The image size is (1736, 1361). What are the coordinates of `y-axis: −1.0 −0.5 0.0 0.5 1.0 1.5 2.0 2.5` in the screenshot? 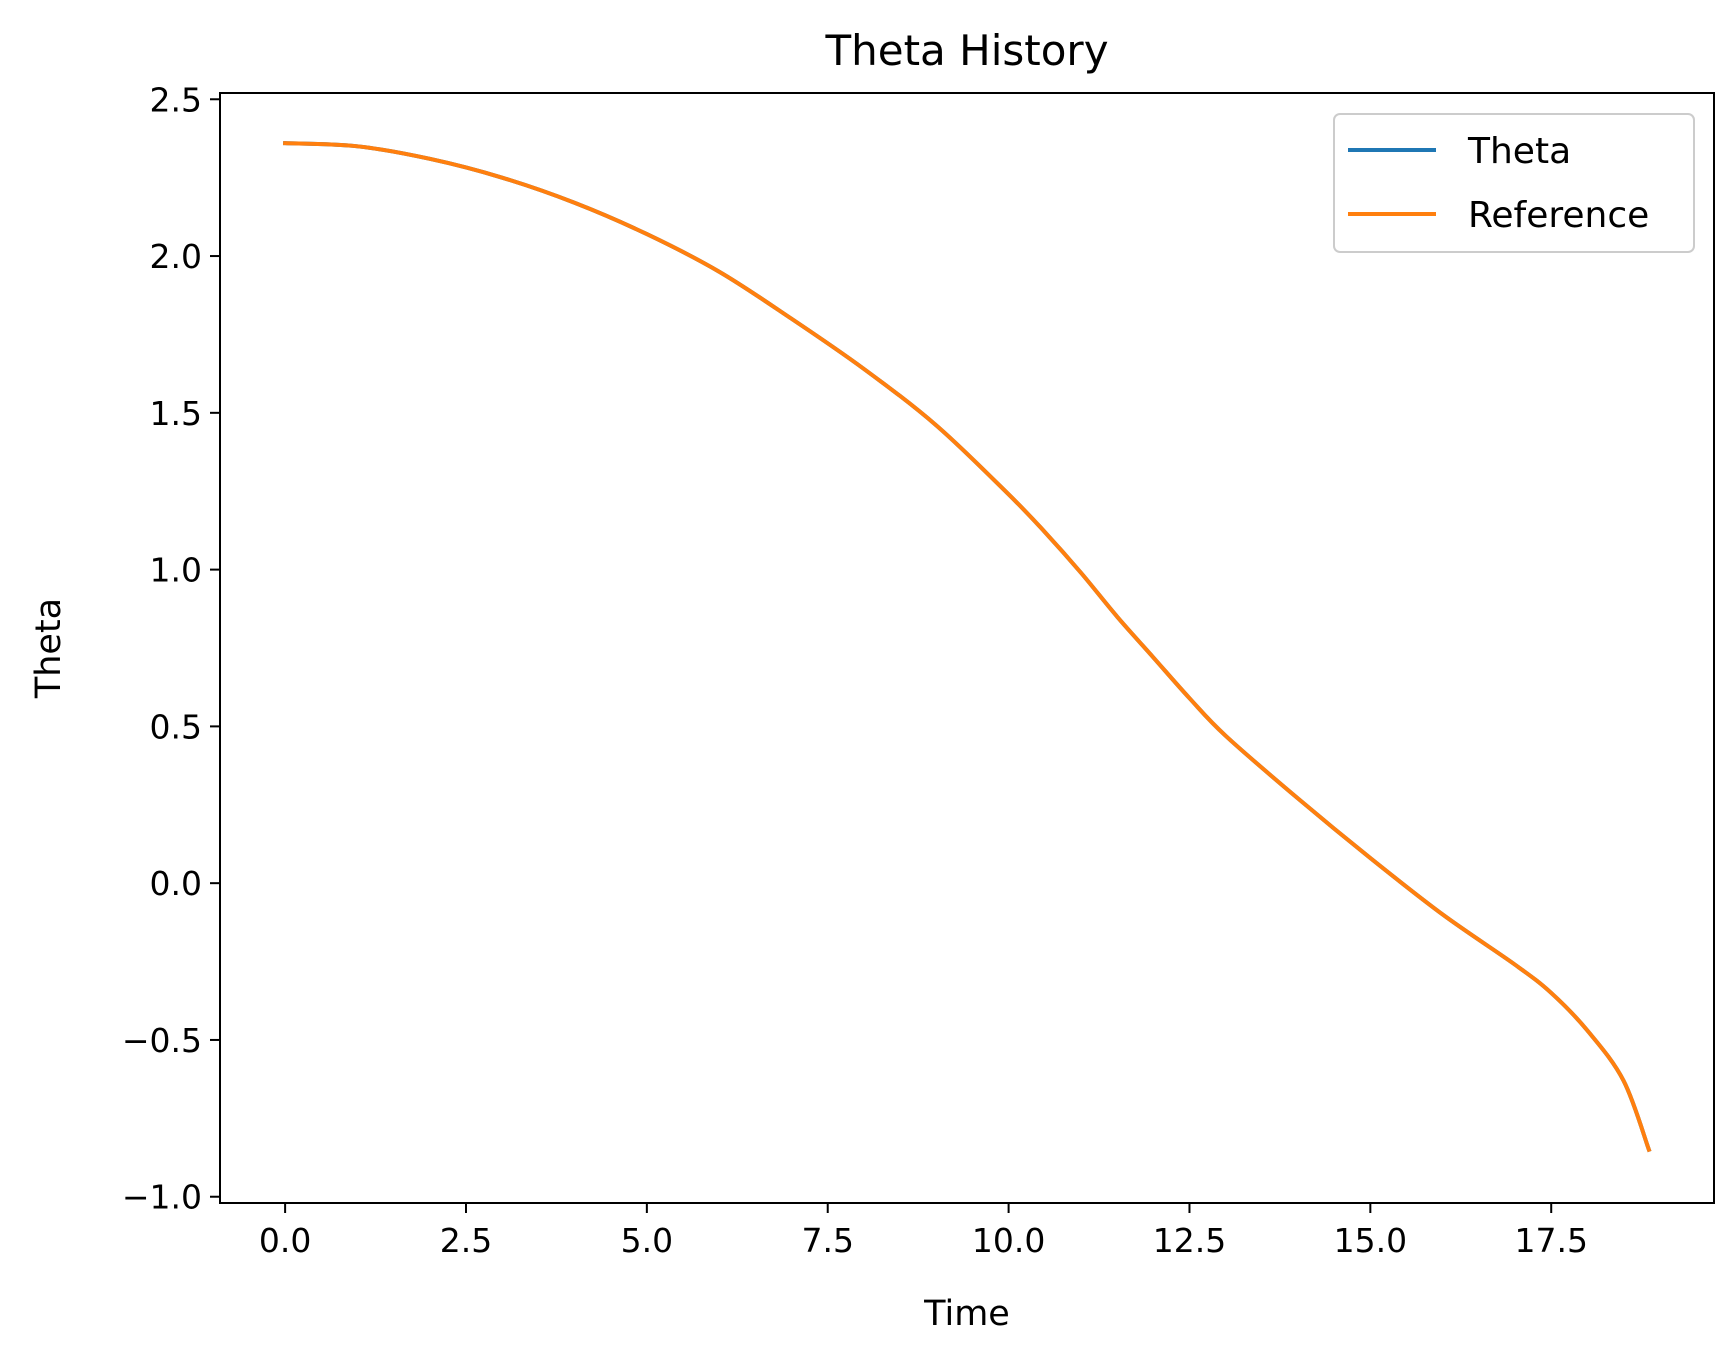 It's located at (171, 648).